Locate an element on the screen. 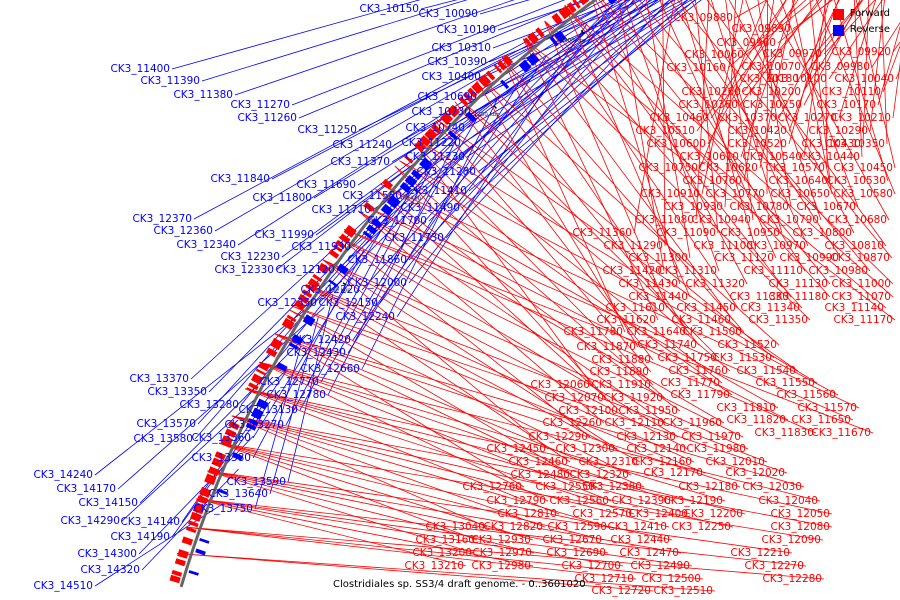  reverse-gene-label: CK3_11710 is located at coordinates (341, 210).